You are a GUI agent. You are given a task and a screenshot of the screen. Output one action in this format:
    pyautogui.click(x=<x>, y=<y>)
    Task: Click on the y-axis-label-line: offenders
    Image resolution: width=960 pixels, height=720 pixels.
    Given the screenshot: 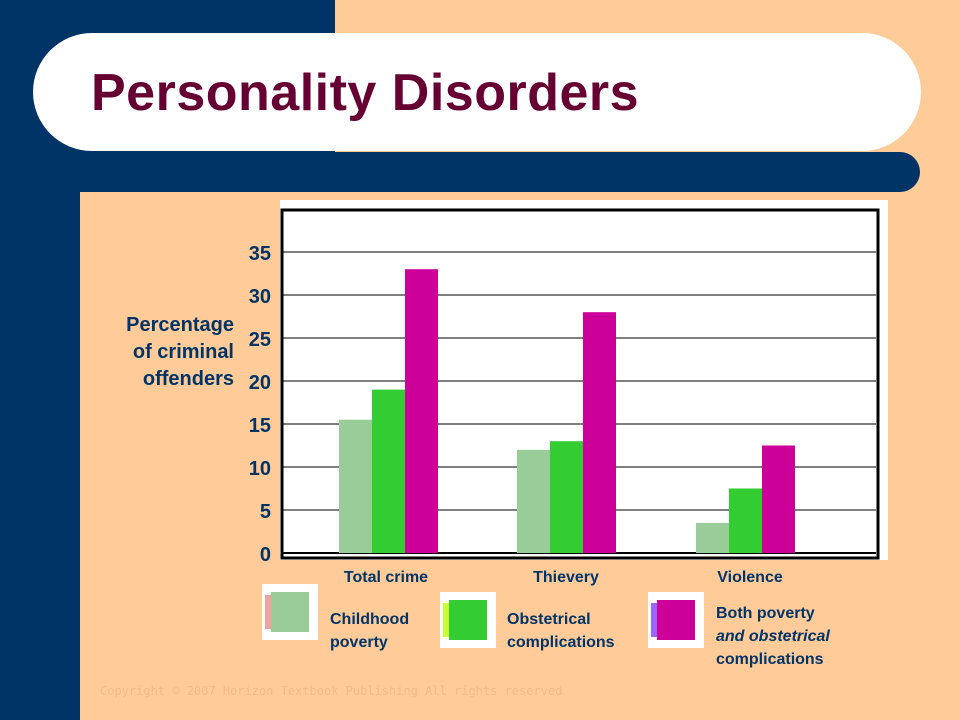 What is the action you would take?
    pyautogui.click(x=188, y=379)
    